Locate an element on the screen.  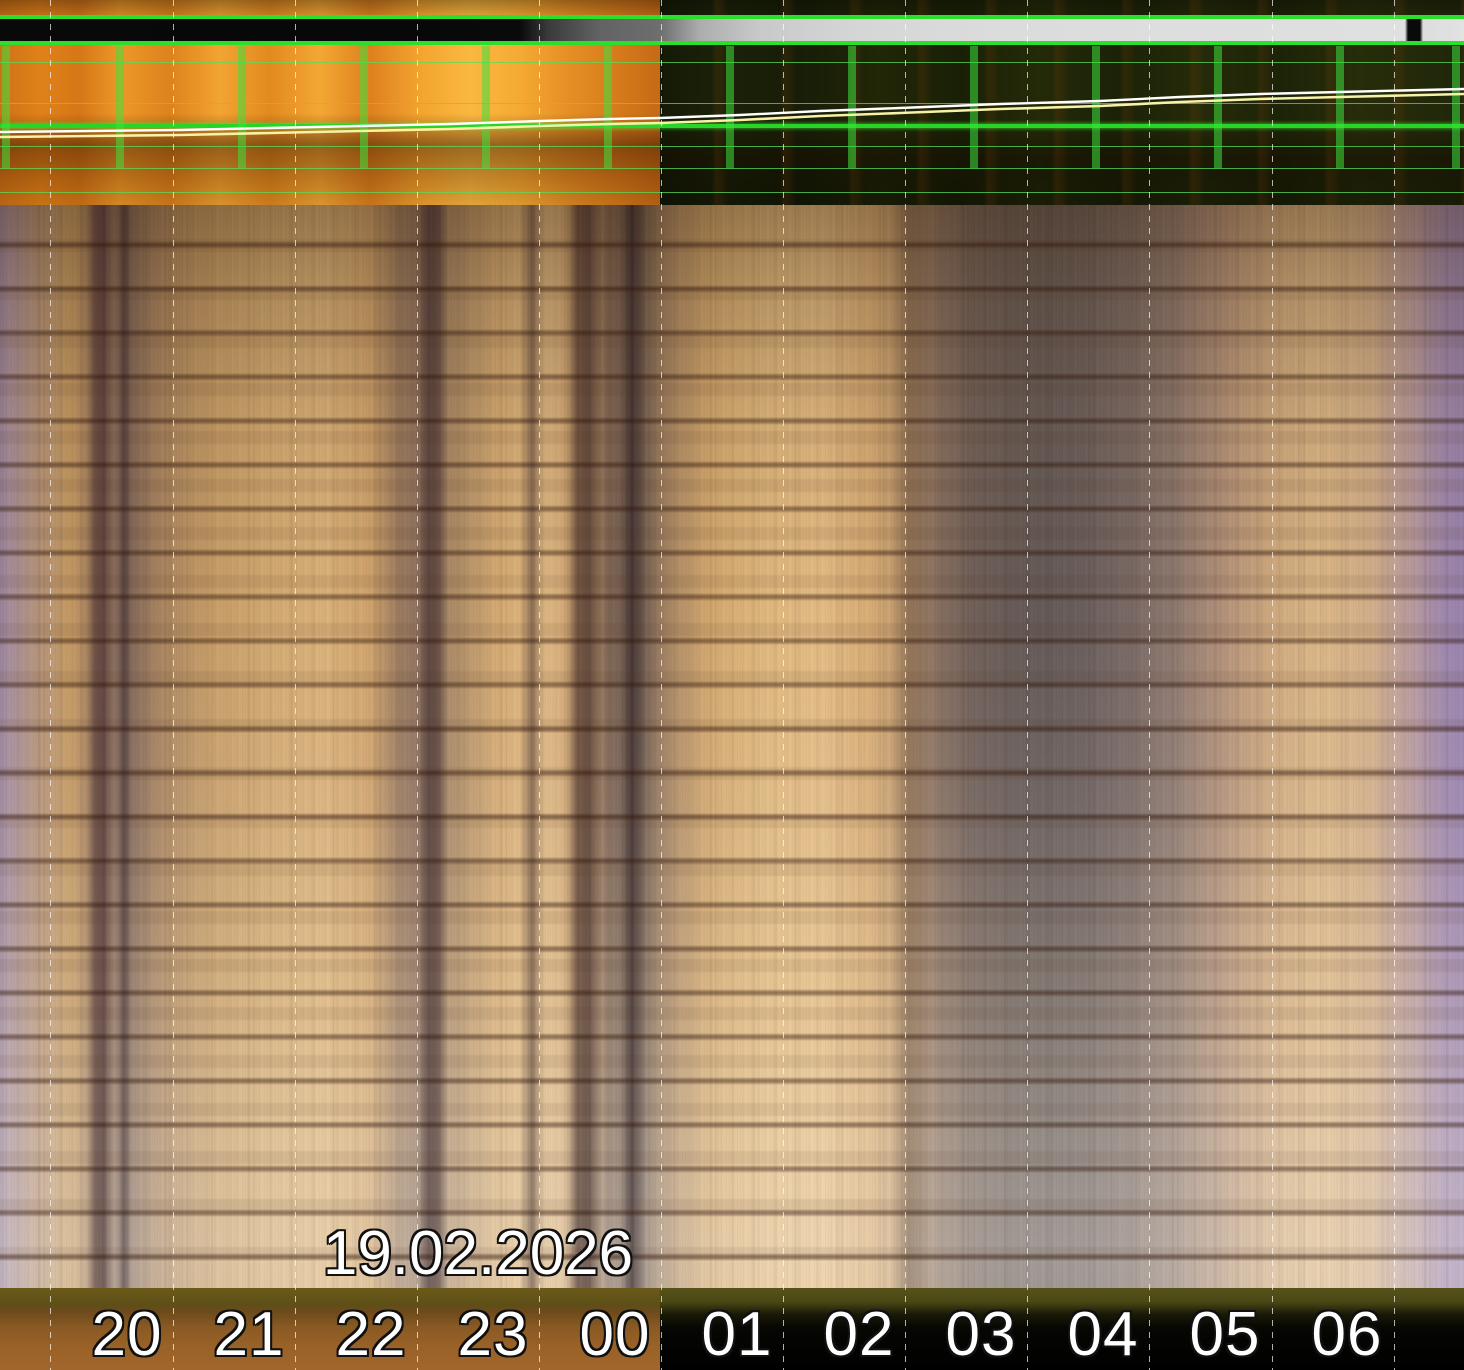
selection-bar-top-edge is located at coordinates (732, 17).